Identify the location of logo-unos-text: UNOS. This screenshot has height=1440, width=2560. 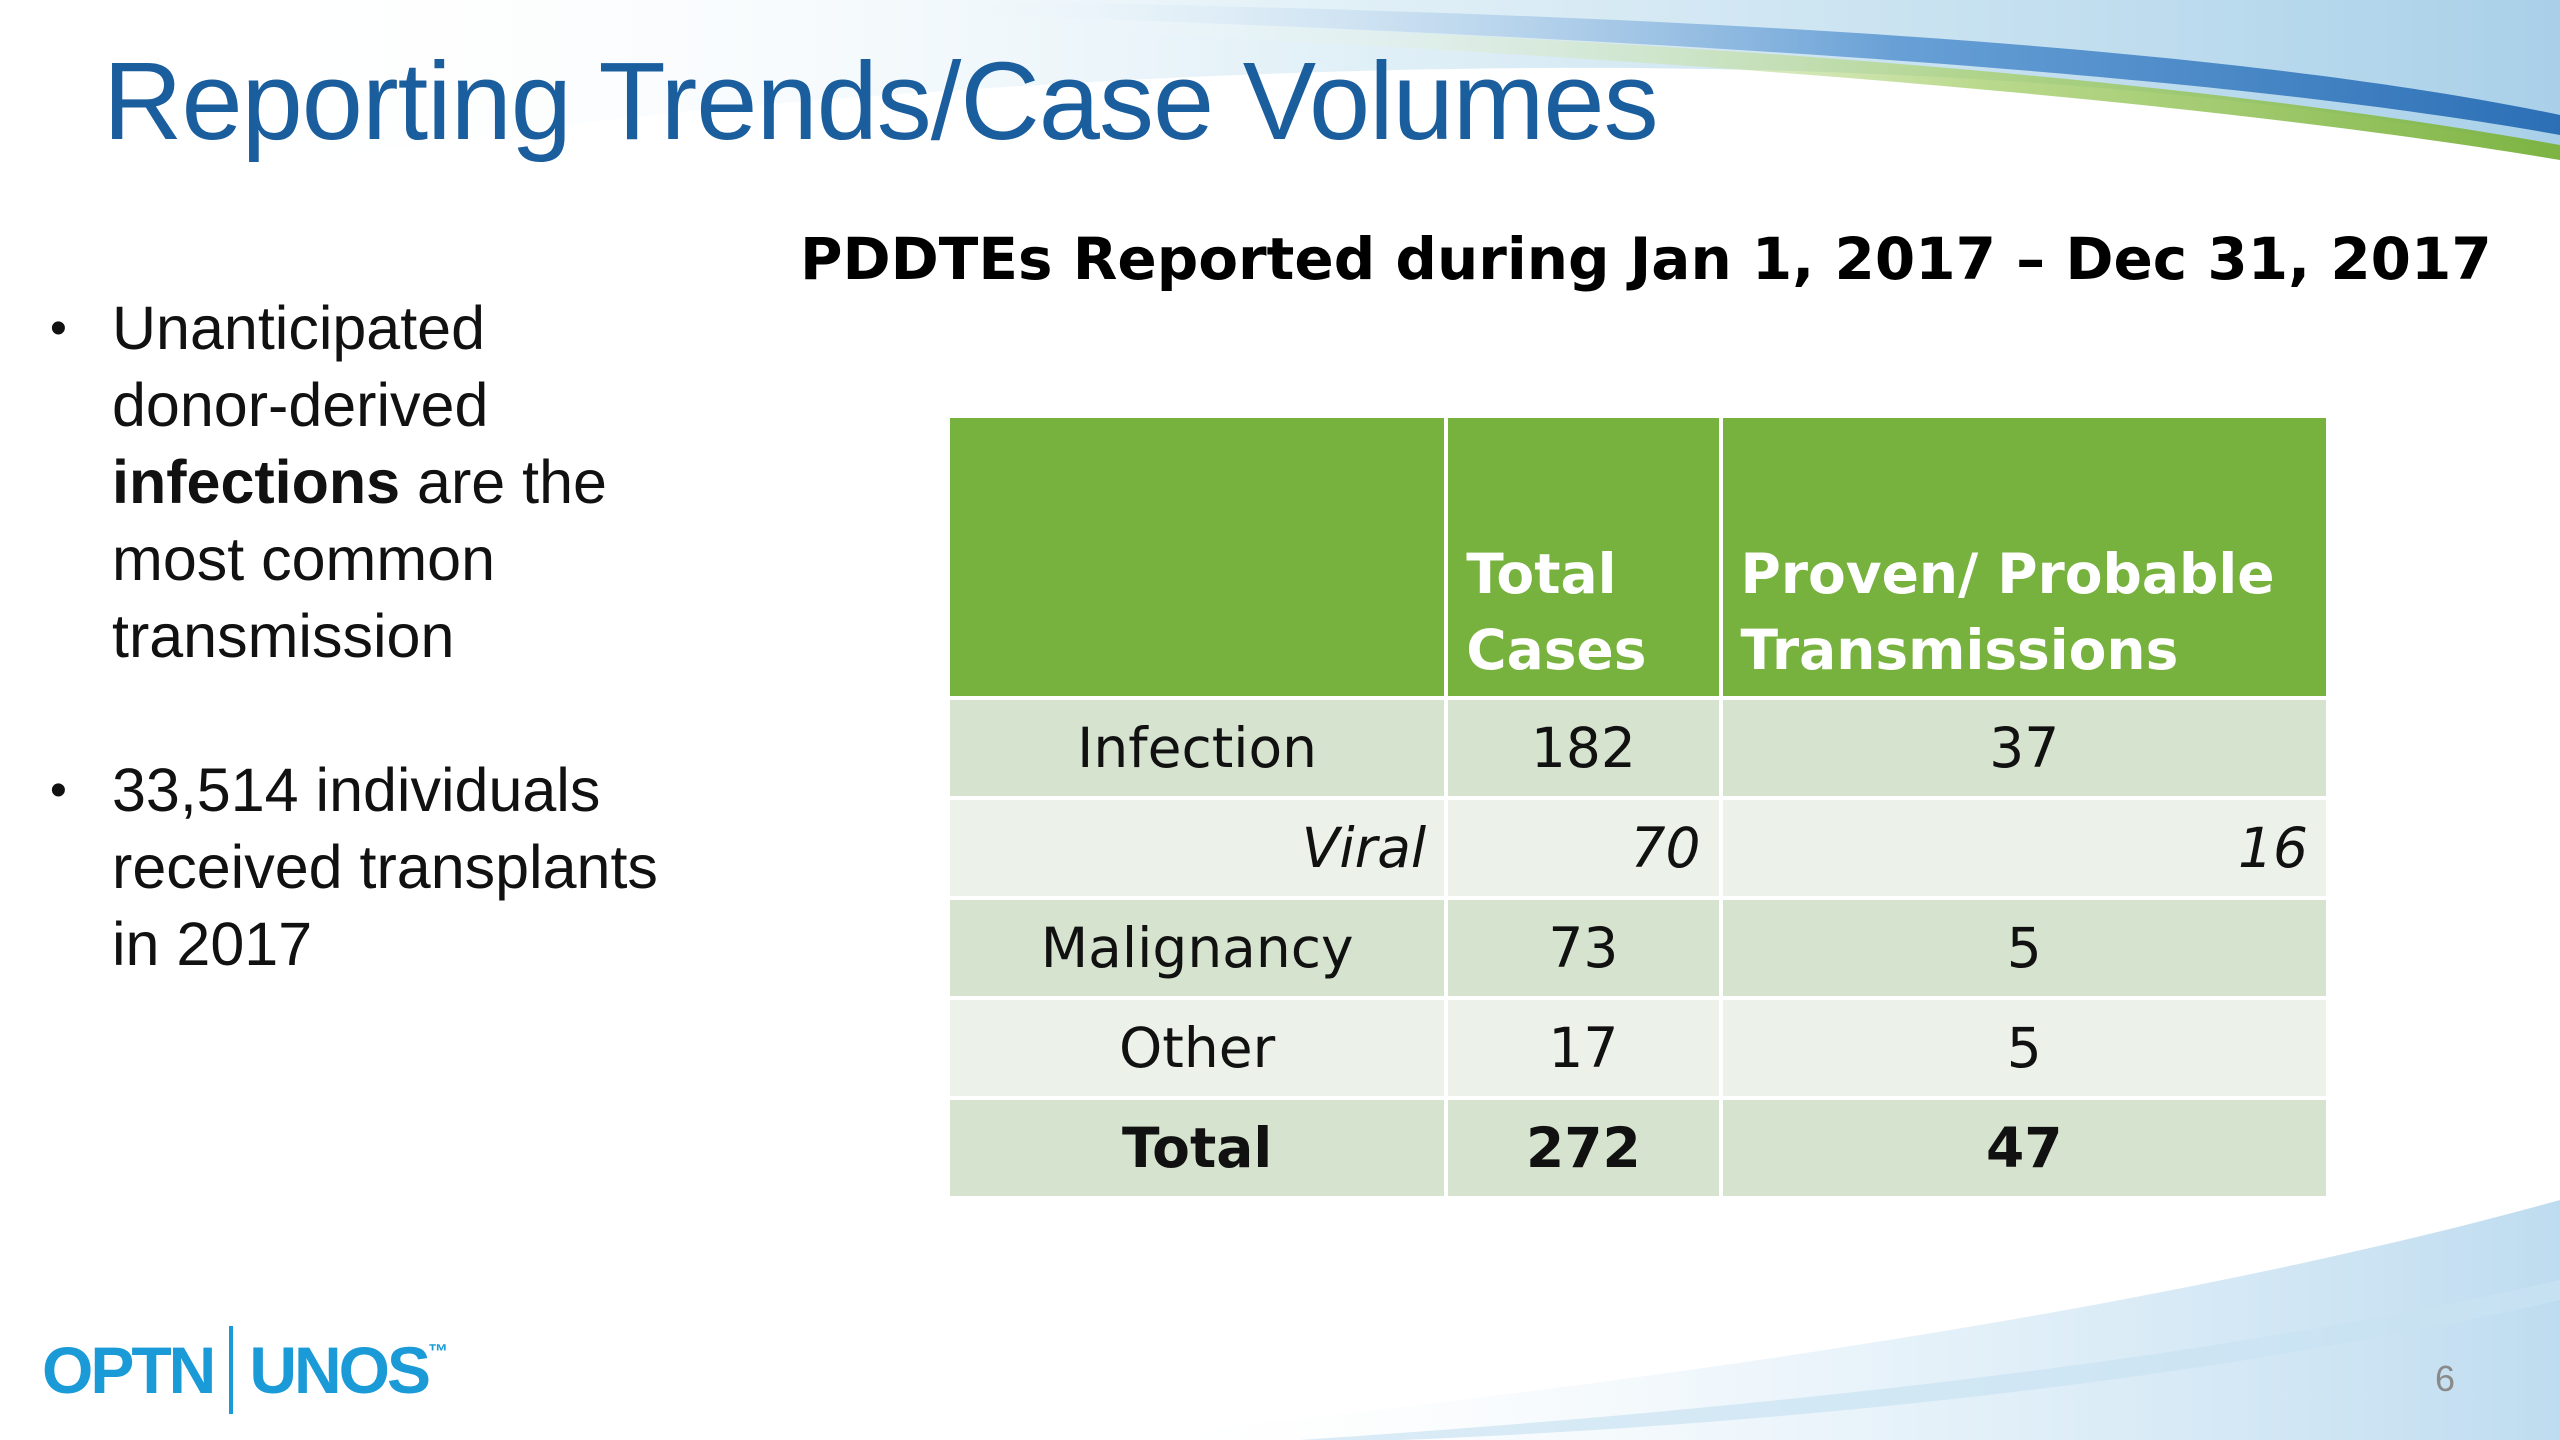
(340, 1370).